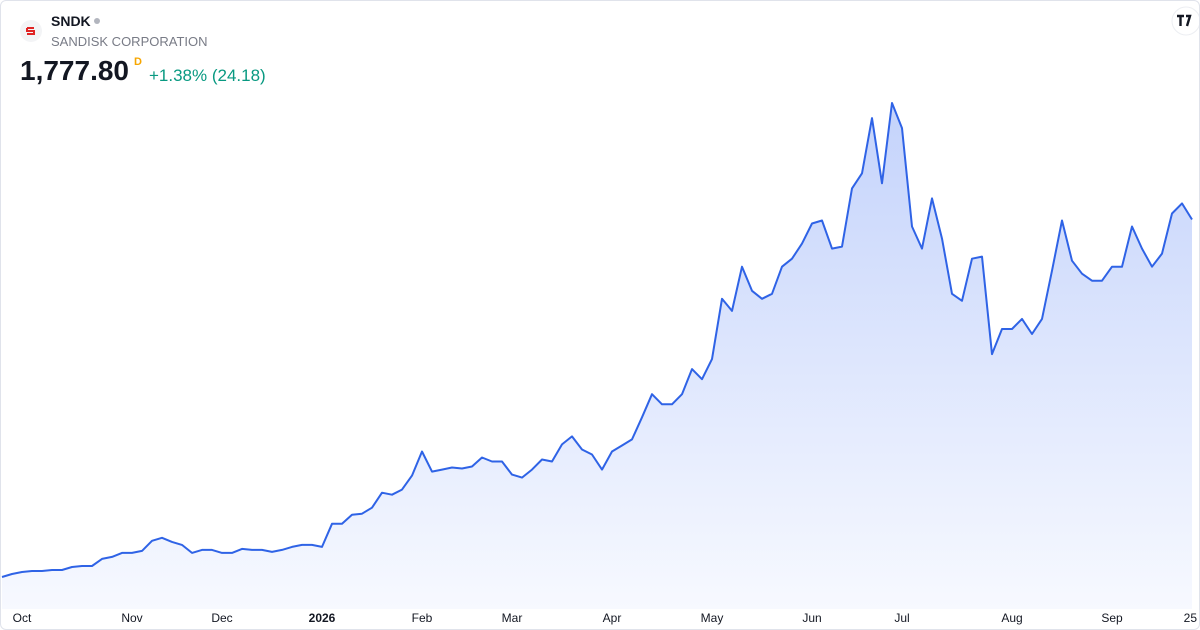  I want to click on x-tick-label: Jun, so click(811, 618).